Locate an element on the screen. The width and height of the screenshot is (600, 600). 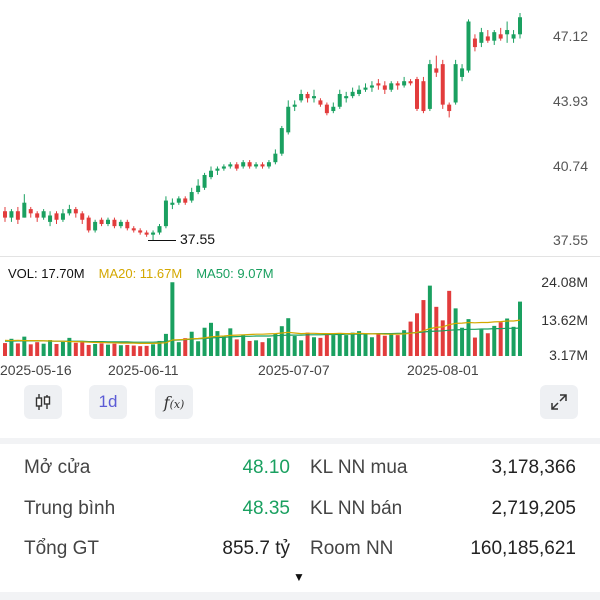
info-label: KL NN mua is located at coordinates (359, 467).